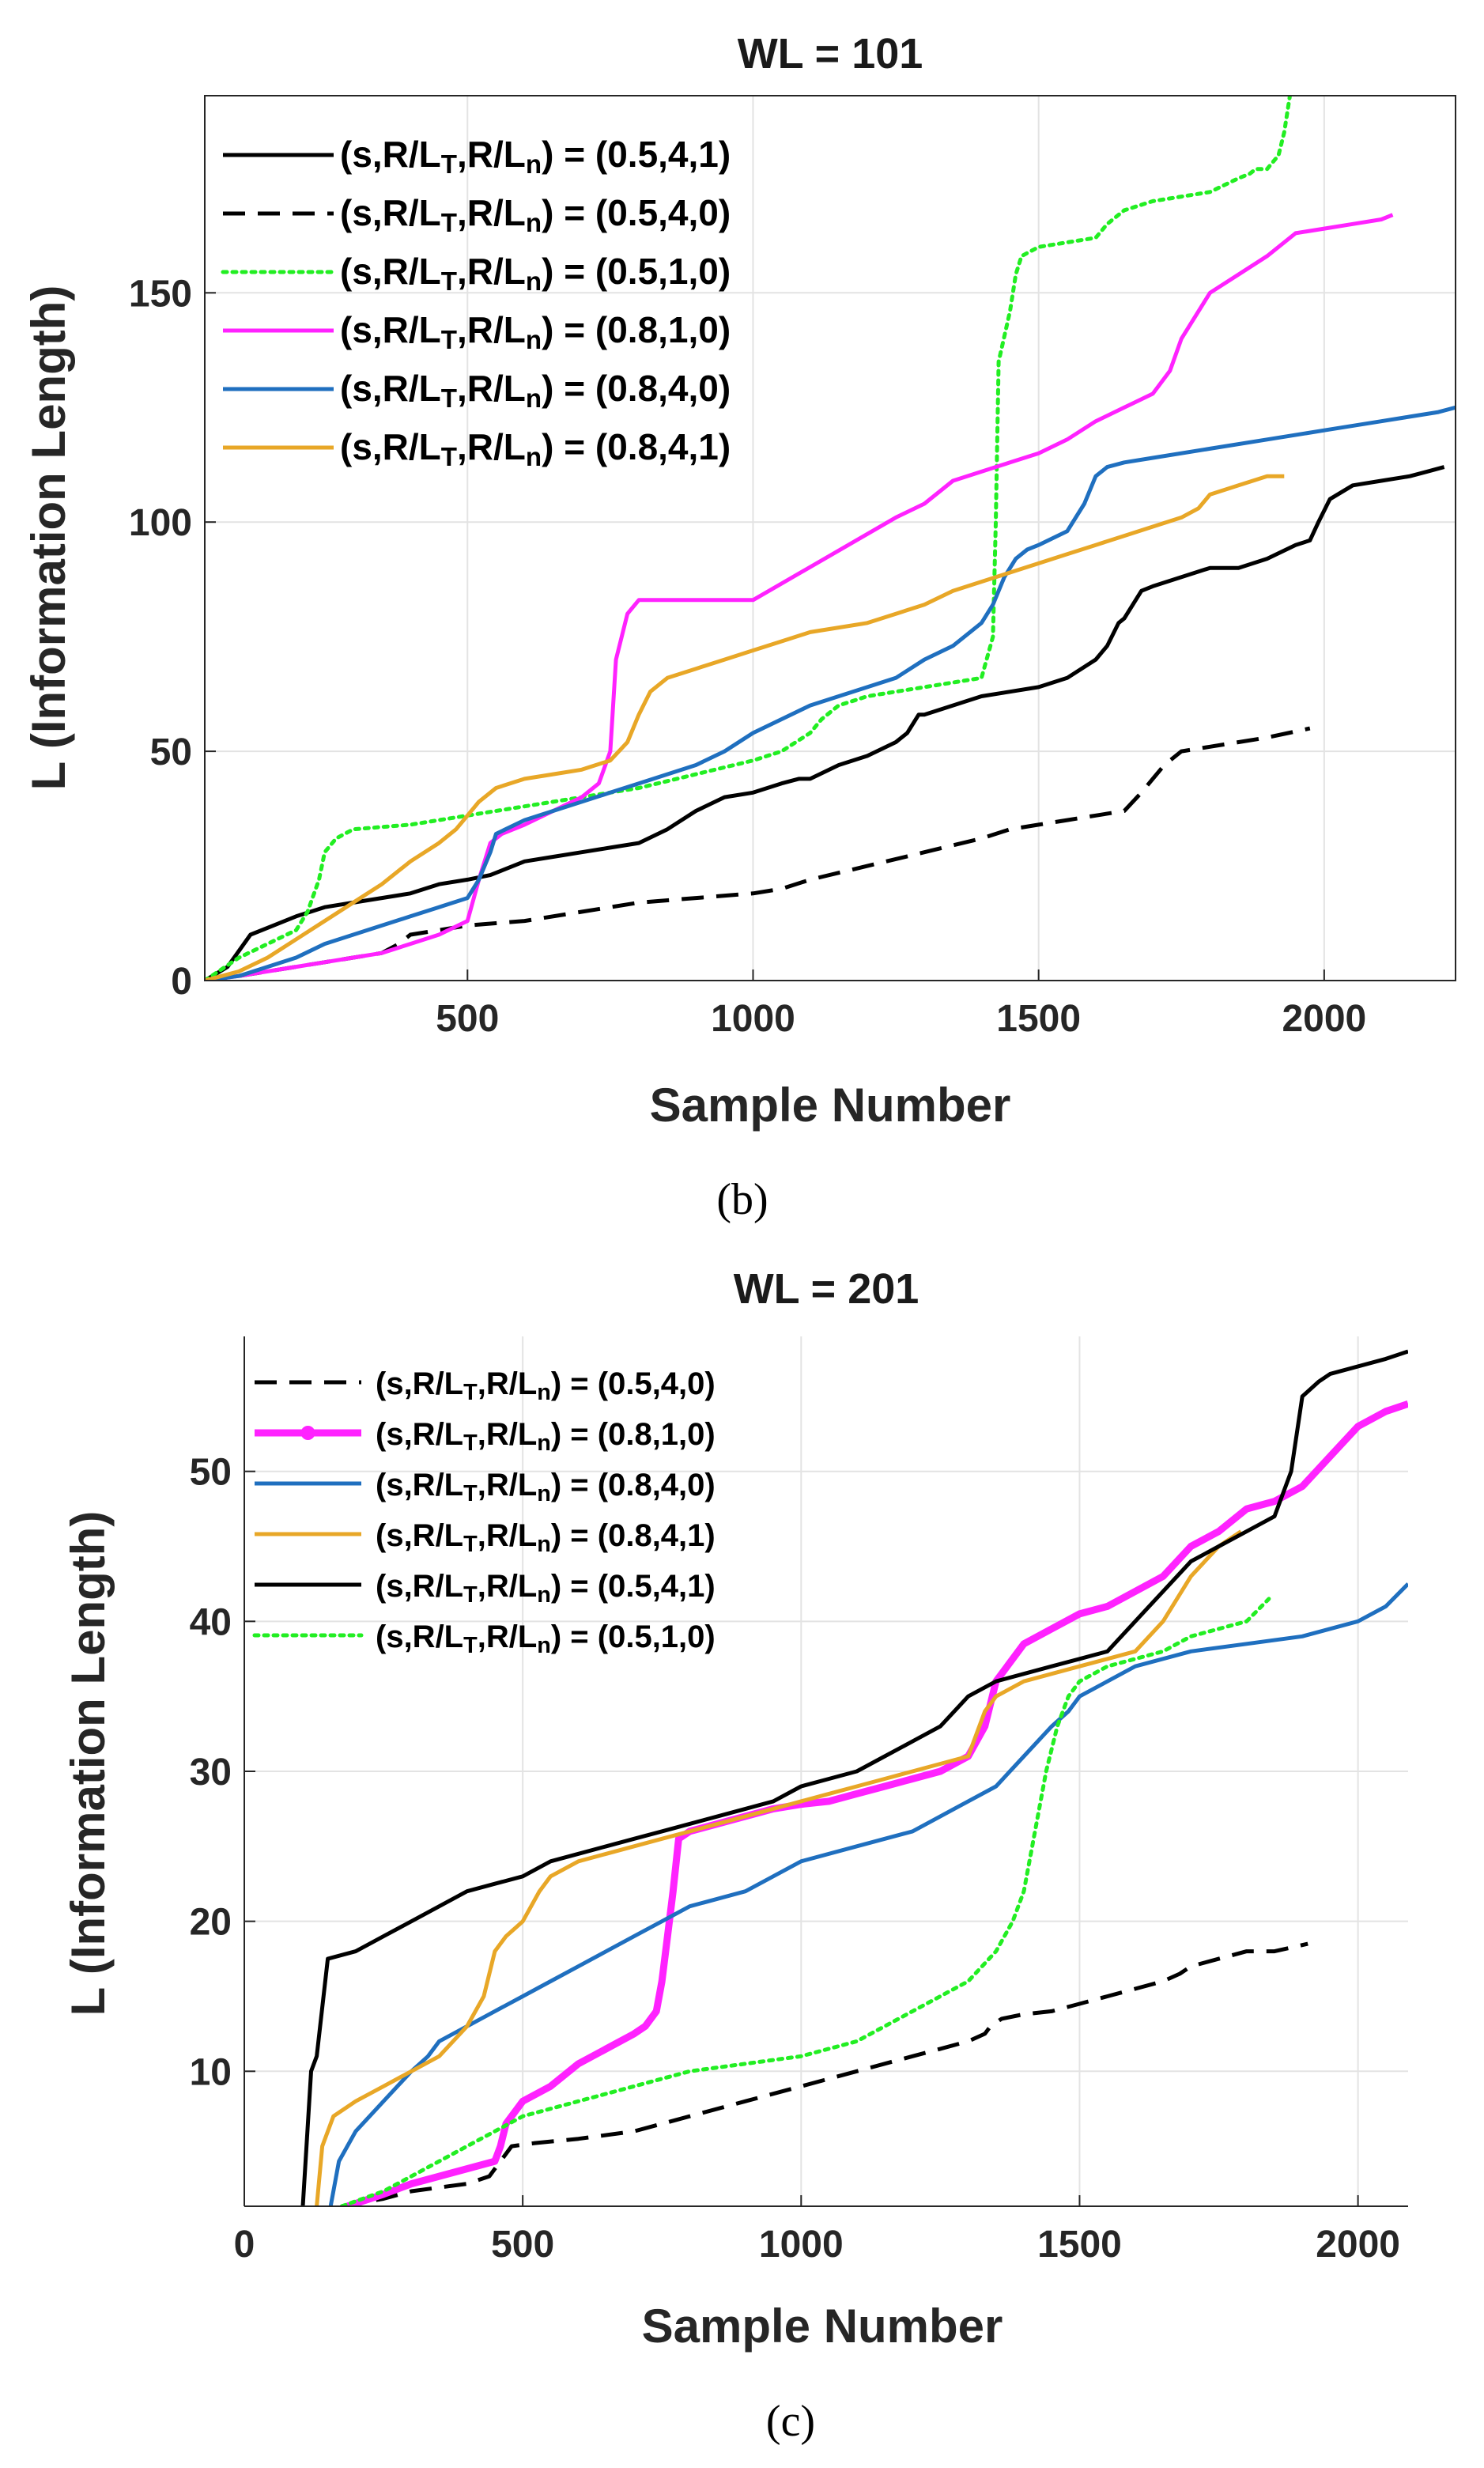  What do you see at coordinates (826, 1289) in the screenshot?
I see `chart-title-c: WL = 201` at bounding box center [826, 1289].